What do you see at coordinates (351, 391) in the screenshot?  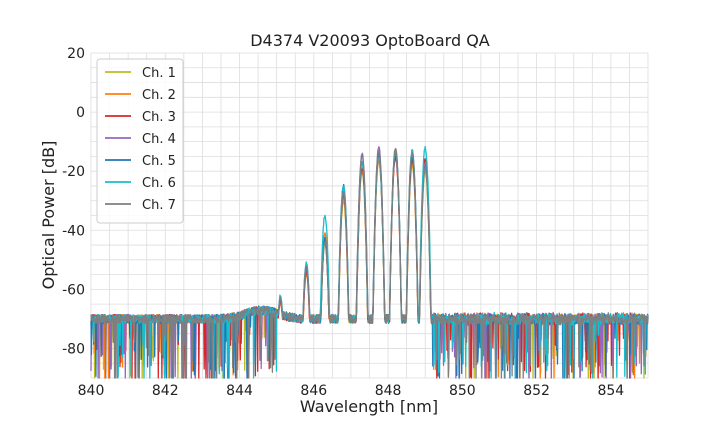 I see `x-tick-labels: 840 842 844 846 848 850 852 854` at bounding box center [351, 391].